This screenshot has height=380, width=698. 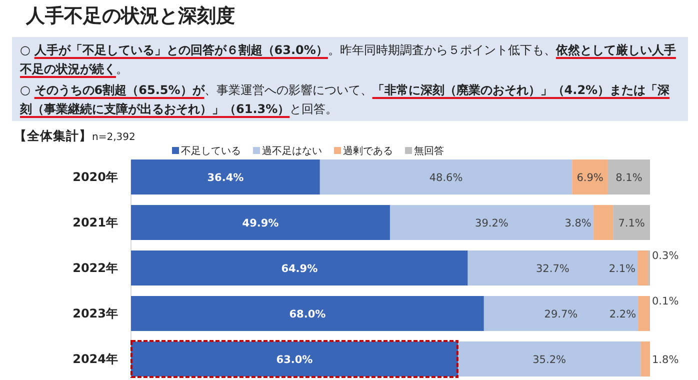 I want to click on data-label: 6.9%, so click(x=590, y=178).